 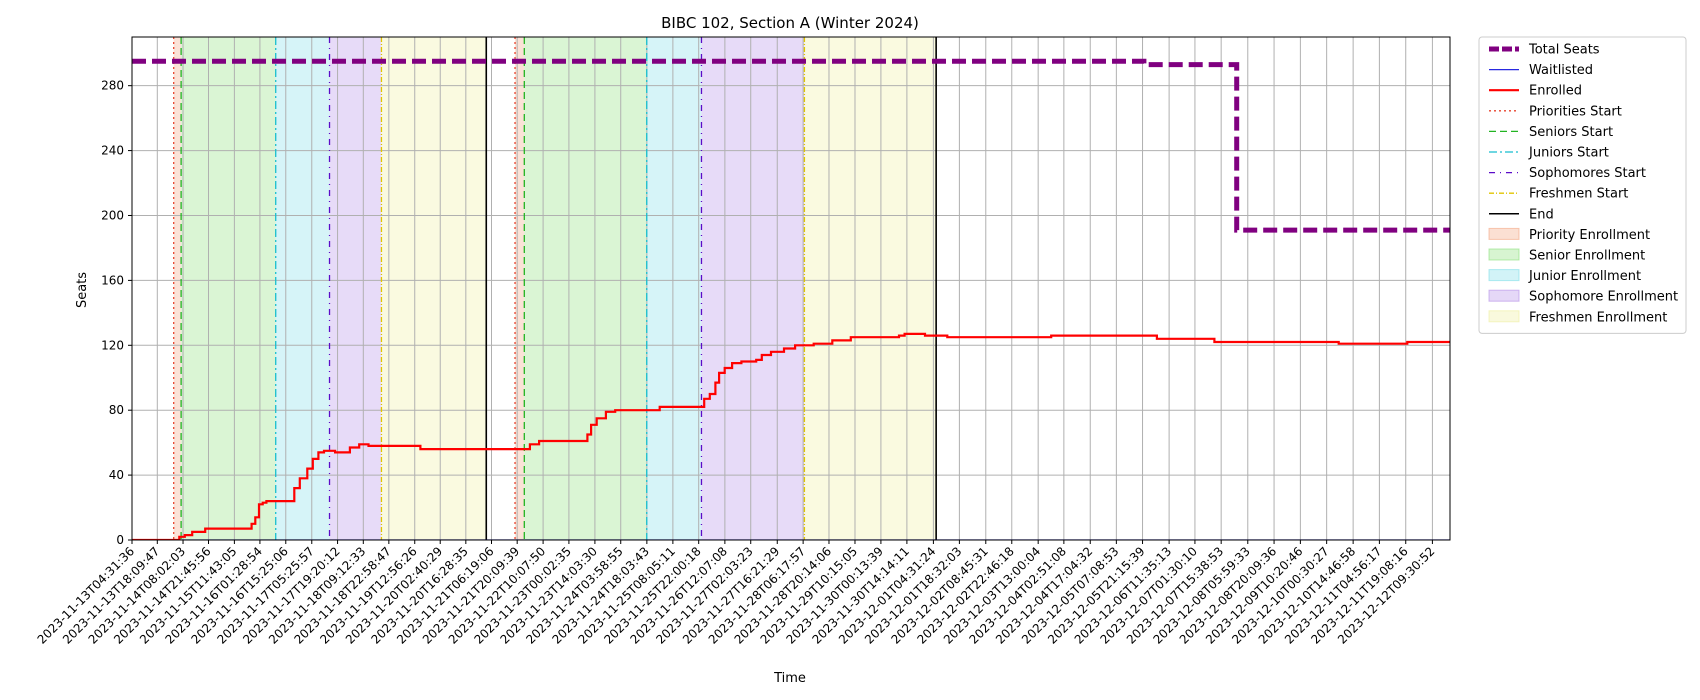 I want to click on legend-label: Priorities Start, so click(x=1575, y=111).